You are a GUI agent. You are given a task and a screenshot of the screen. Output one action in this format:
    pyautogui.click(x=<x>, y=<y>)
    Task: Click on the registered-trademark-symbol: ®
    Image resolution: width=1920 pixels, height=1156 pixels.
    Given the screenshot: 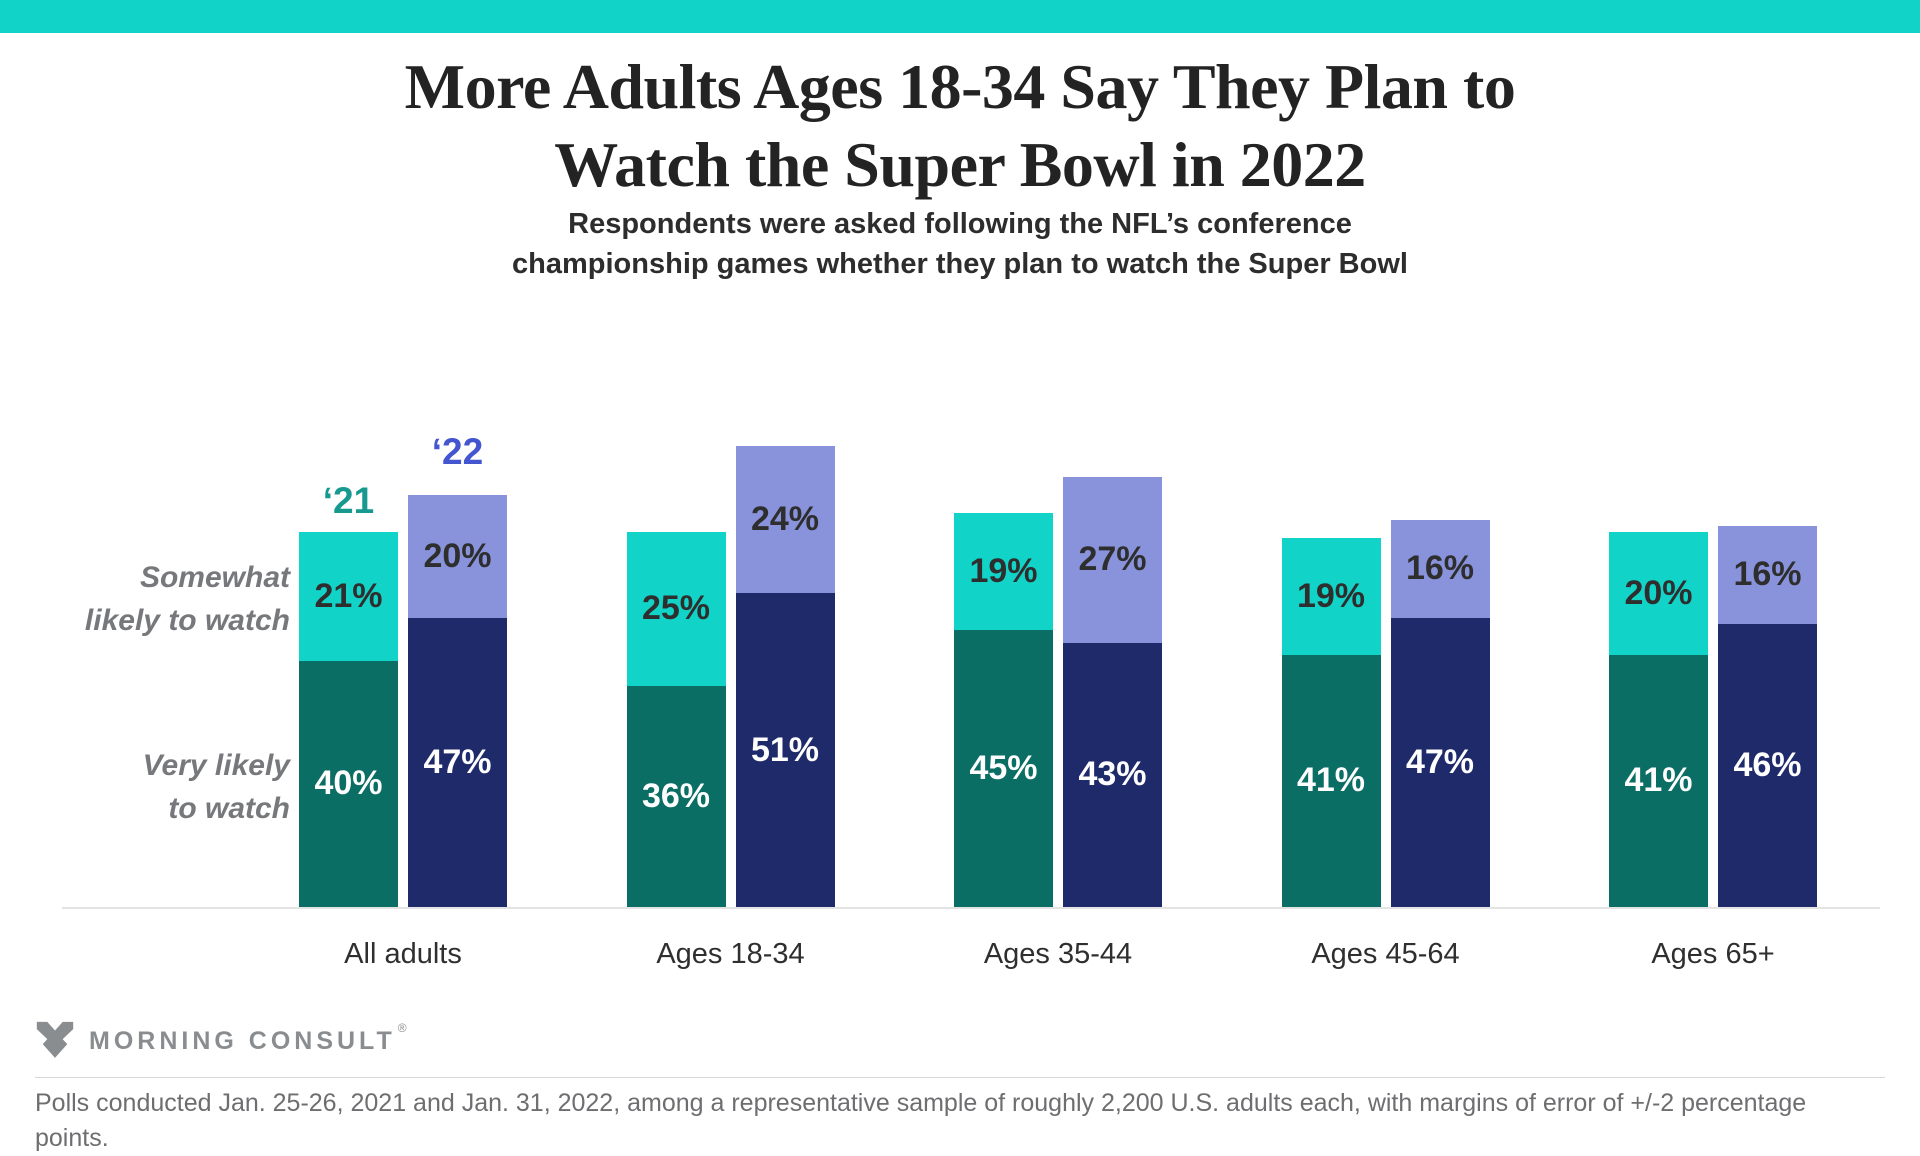 What is the action you would take?
    pyautogui.click(x=402, y=1028)
    